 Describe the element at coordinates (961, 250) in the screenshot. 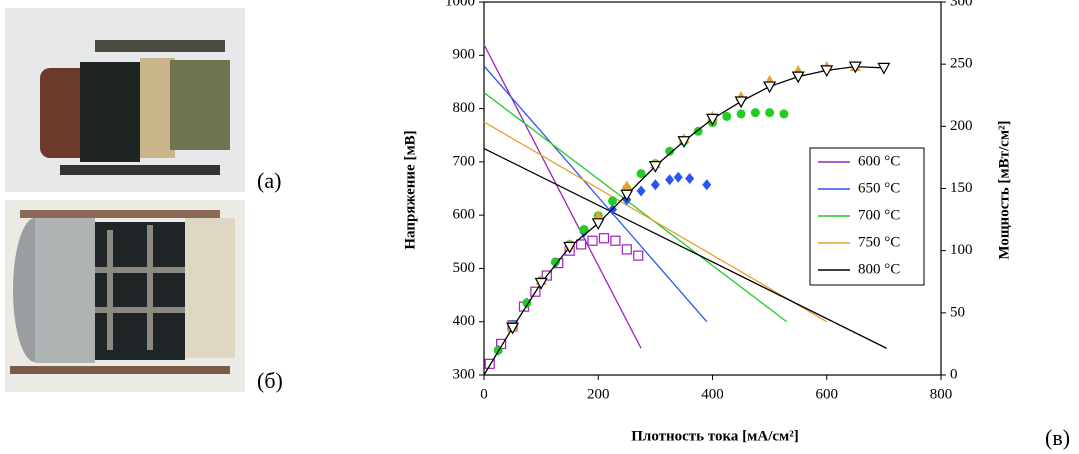

I see `y2-tick-label: 100` at that location.